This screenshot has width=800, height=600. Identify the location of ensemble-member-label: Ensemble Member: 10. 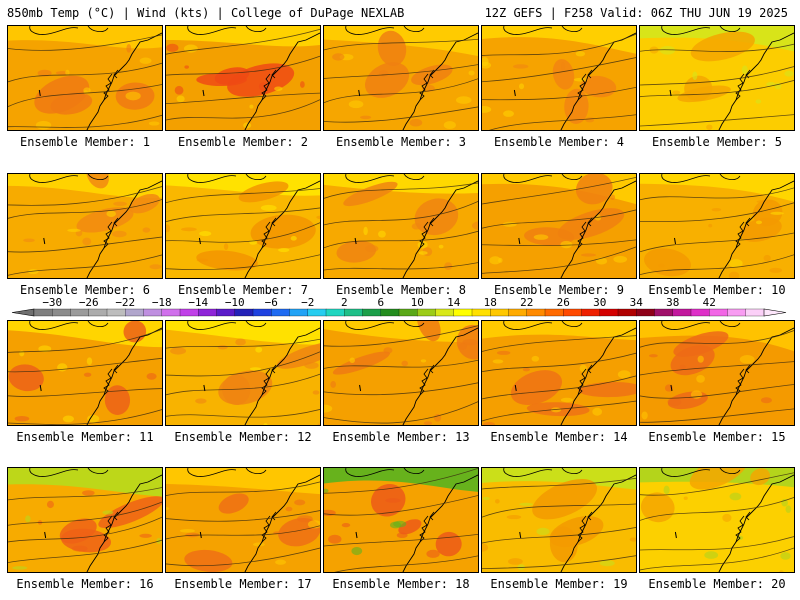
(717, 290).